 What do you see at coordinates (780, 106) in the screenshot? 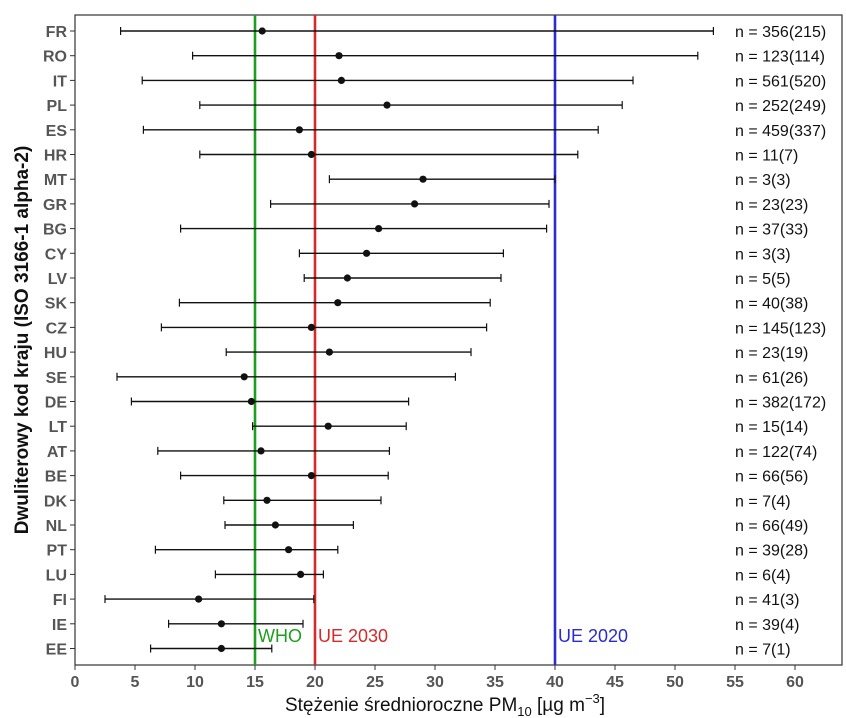
I see `n-label-pl: n = 252(249)` at bounding box center [780, 106].